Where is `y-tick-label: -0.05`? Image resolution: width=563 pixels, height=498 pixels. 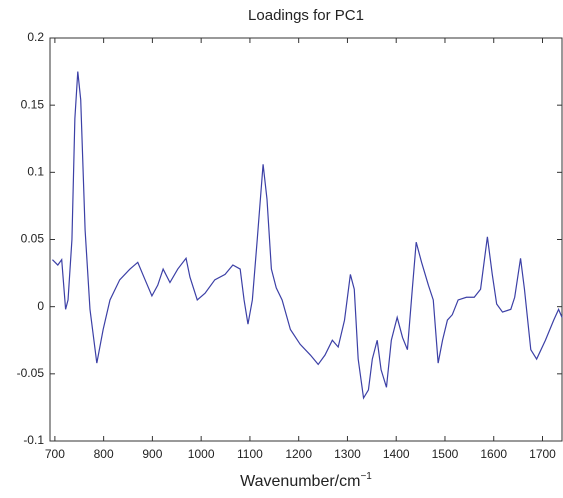
y-tick-label: -0.05 is located at coordinates (31, 373).